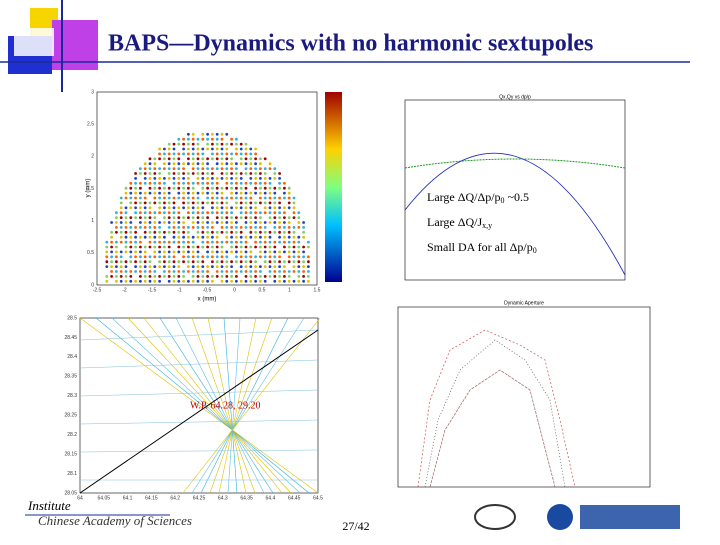 This screenshot has height=545, width=720. What do you see at coordinates (89, 188) in the screenshot?
I see `y-label: y (mm)` at bounding box center [89, 188].